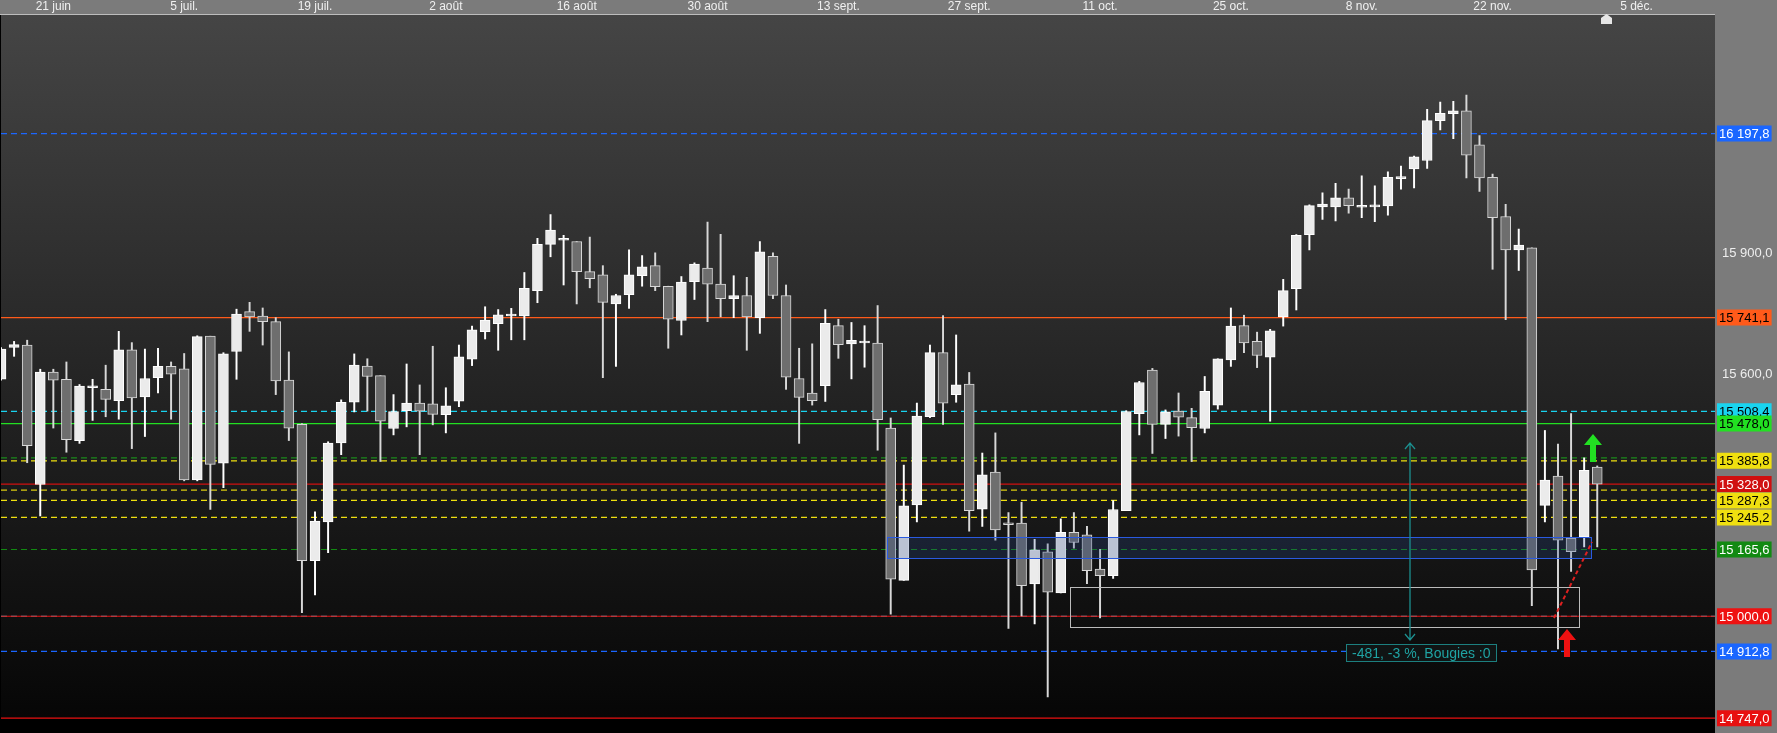 This screenshot has width=1777, height=733. What do you see at coordinates (838, 7) in the screenshot?
I see `x-tick-label: 13 sept.` at bounding box center [838, 7].